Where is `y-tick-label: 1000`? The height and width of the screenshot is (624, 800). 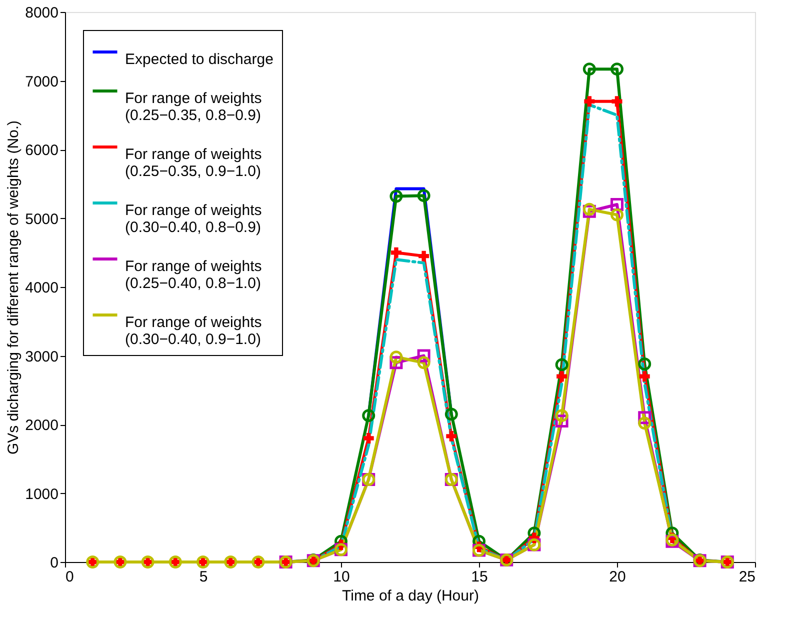
y-tick-label: 1000 is located at coordinates (41, 494).